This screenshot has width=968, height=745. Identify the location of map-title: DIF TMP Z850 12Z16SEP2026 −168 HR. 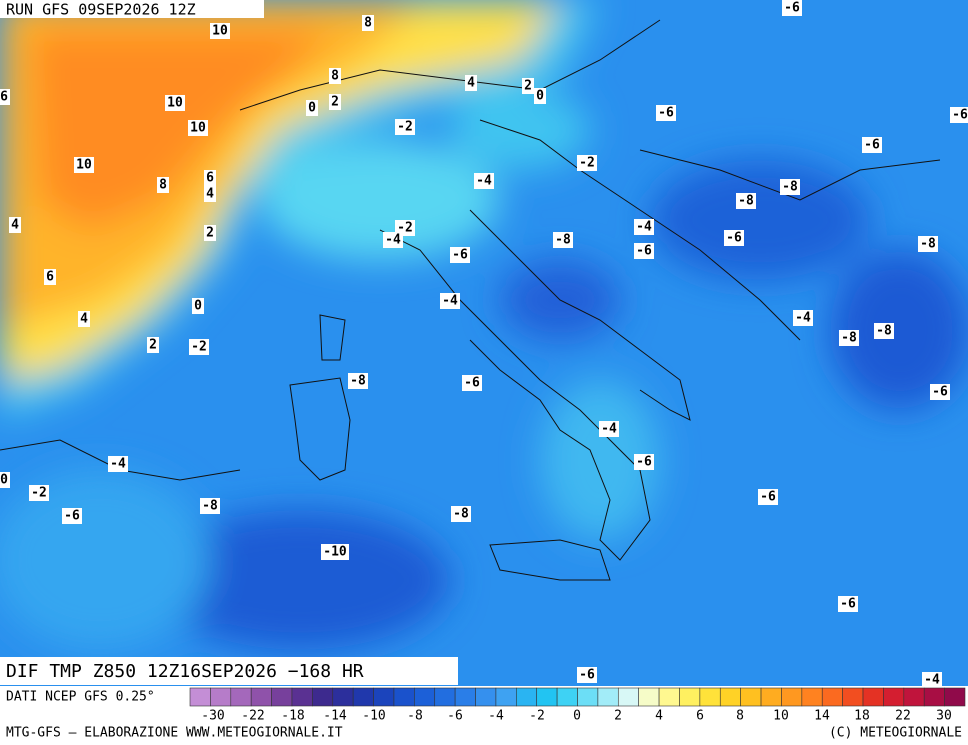
(185, 671).